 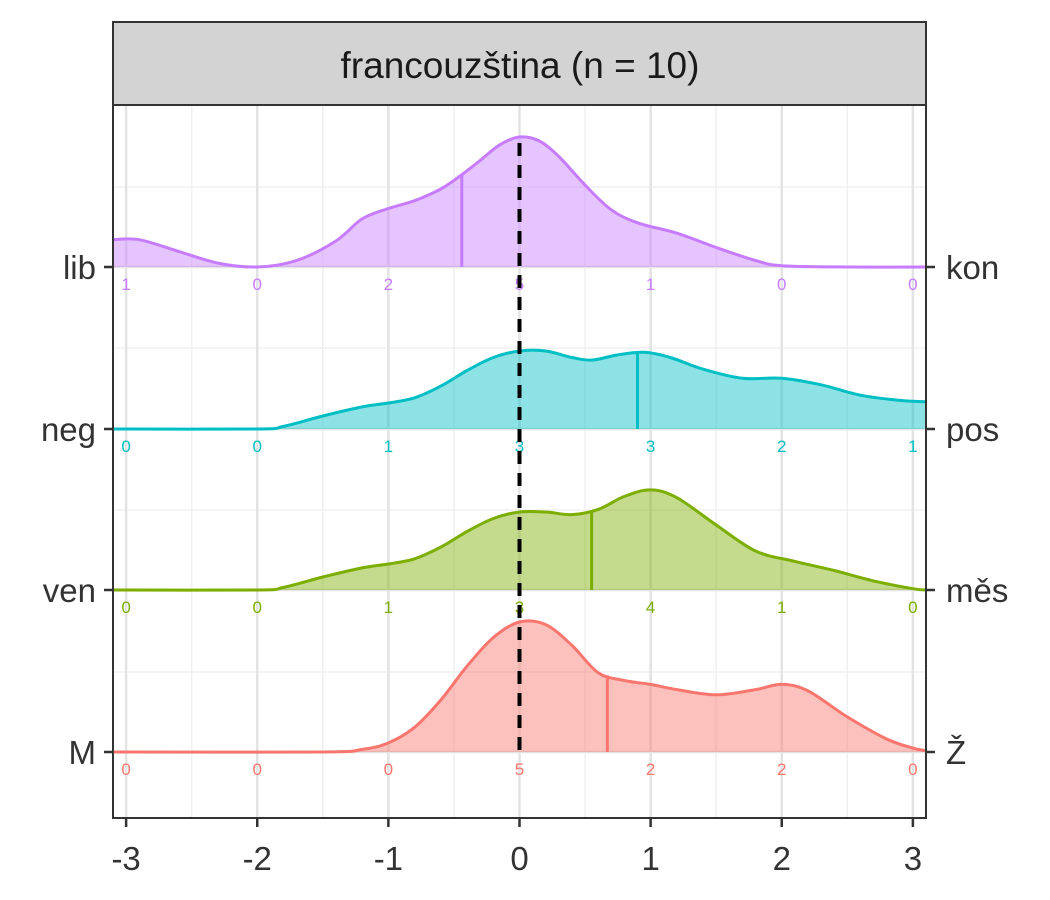 I want to click on y-label-left: lib, so click(x=79, y=267).